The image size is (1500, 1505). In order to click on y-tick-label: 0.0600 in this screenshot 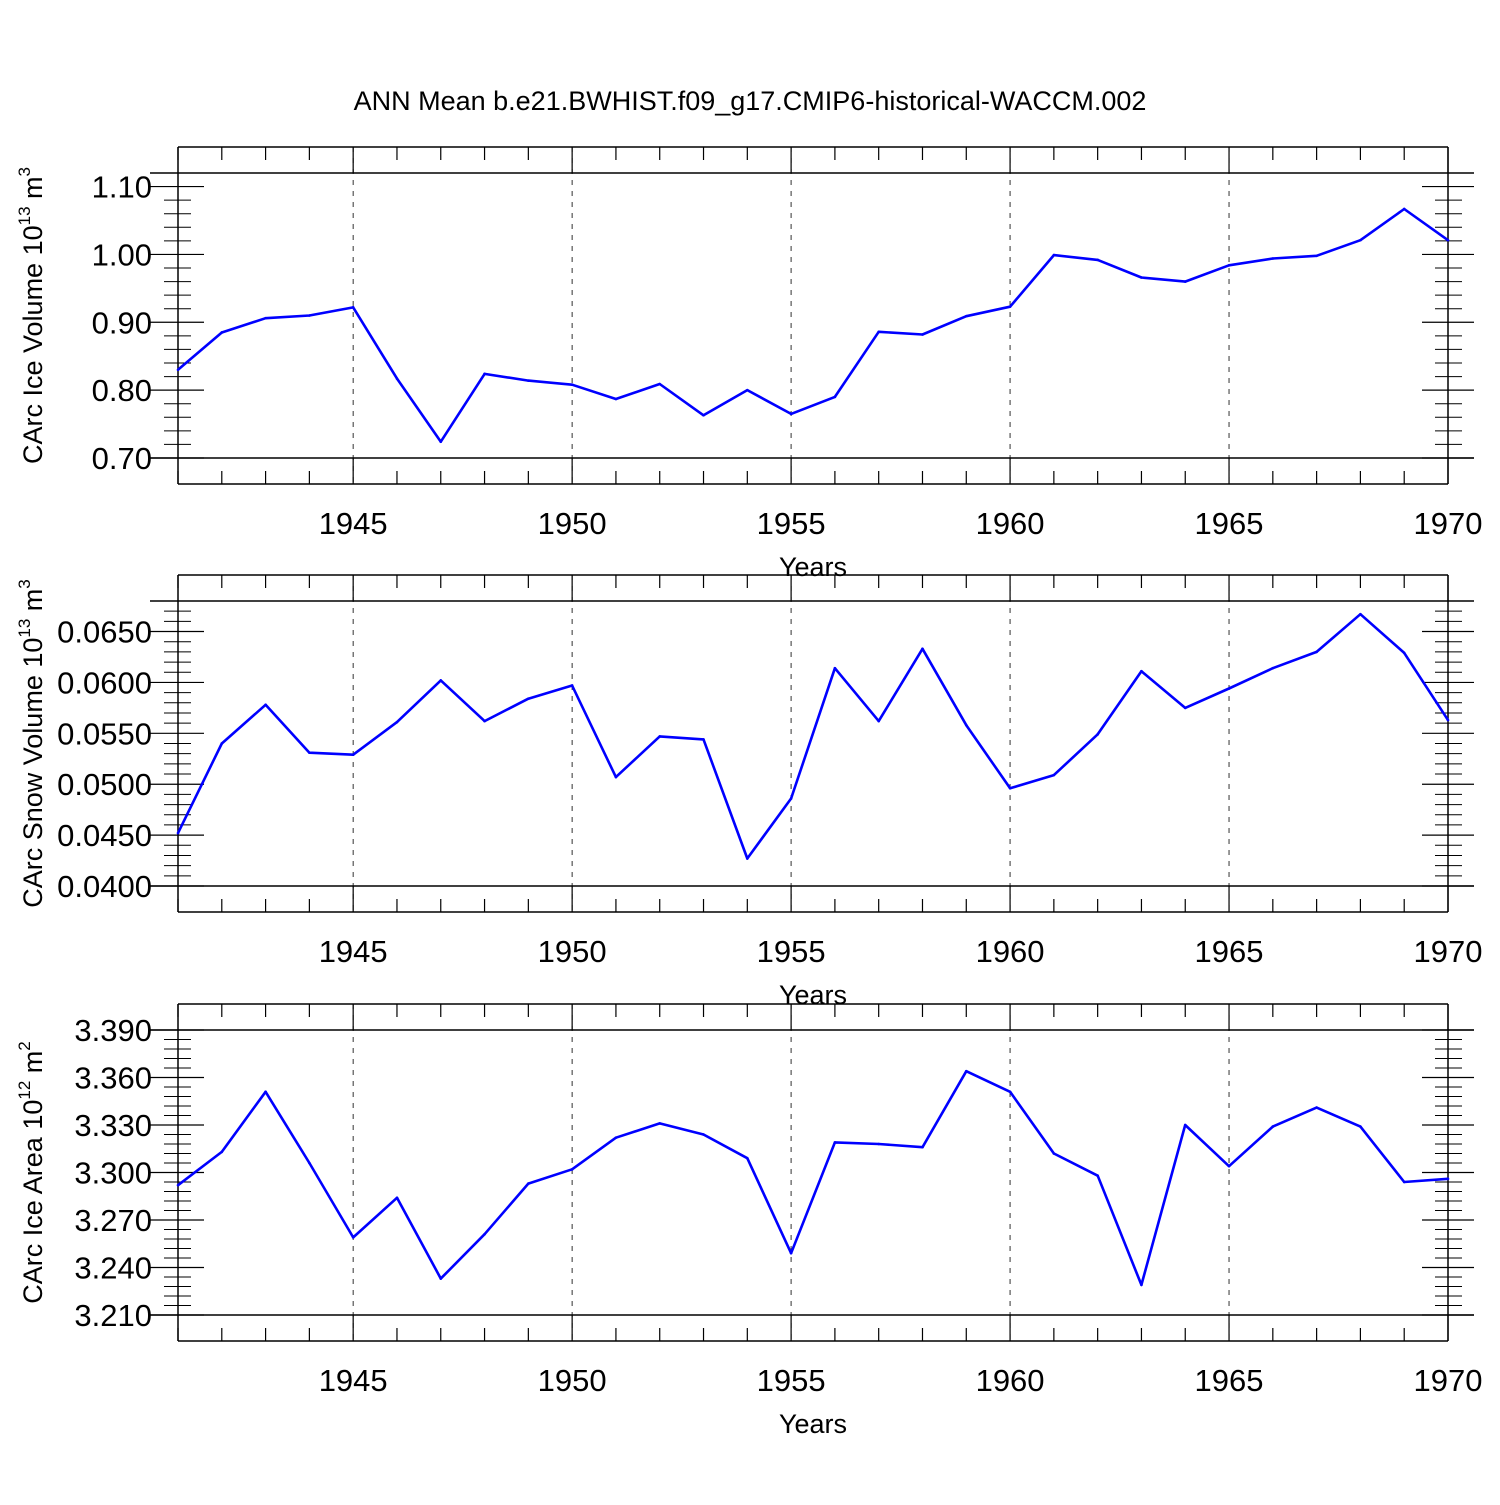, I will do `click(104, 682)`.